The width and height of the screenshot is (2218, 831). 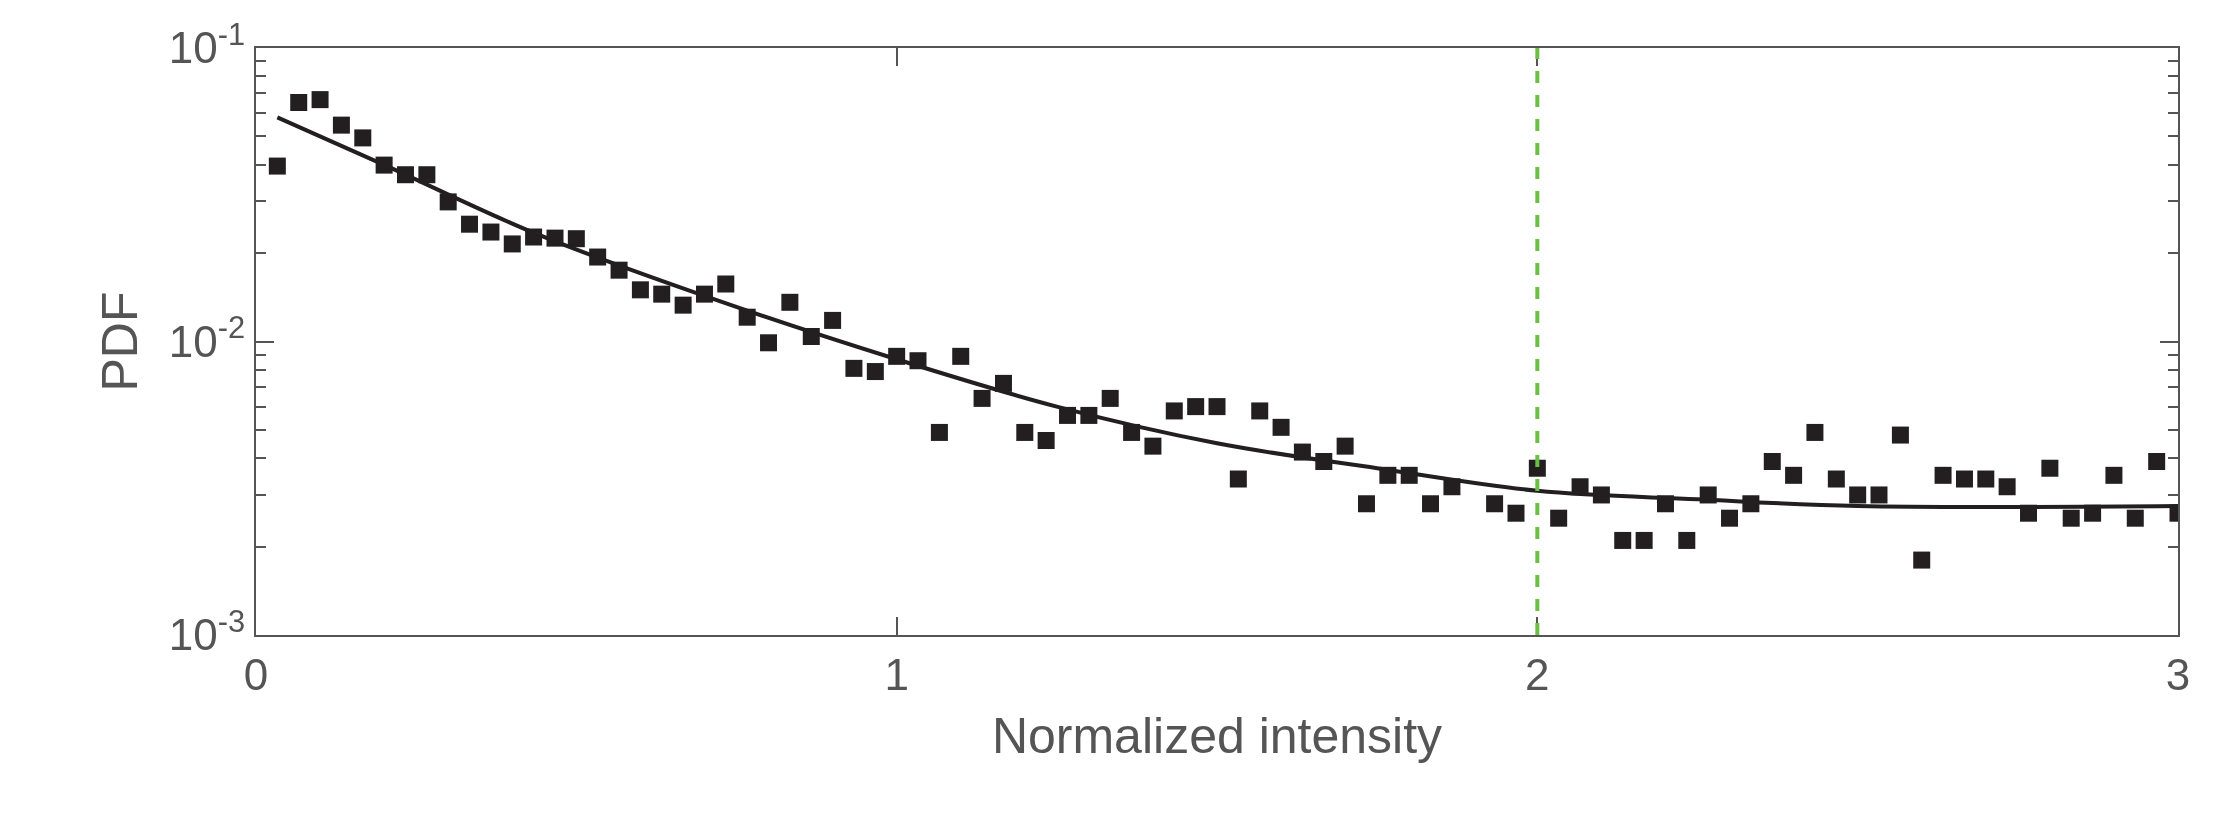 I want to click on y-tick-label: 10$^{-2}$, so click(x=207, y=338).